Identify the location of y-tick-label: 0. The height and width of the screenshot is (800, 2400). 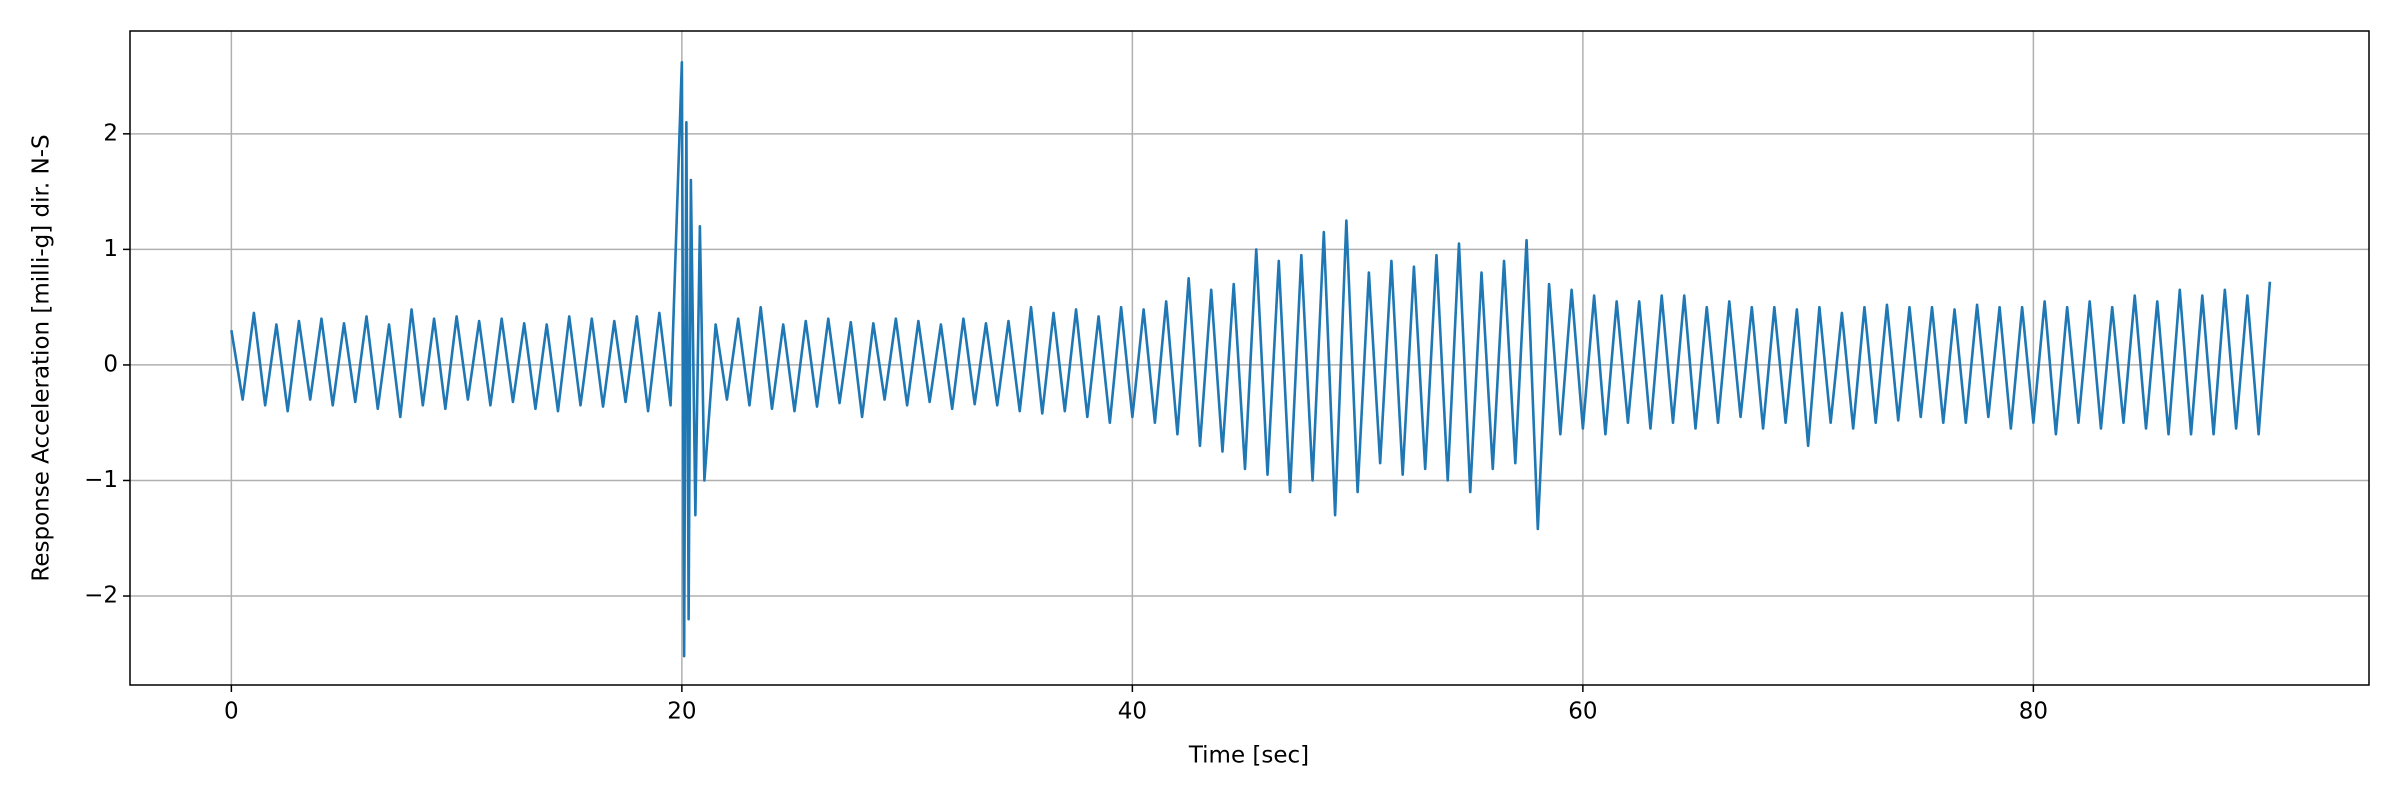
(110, 364).